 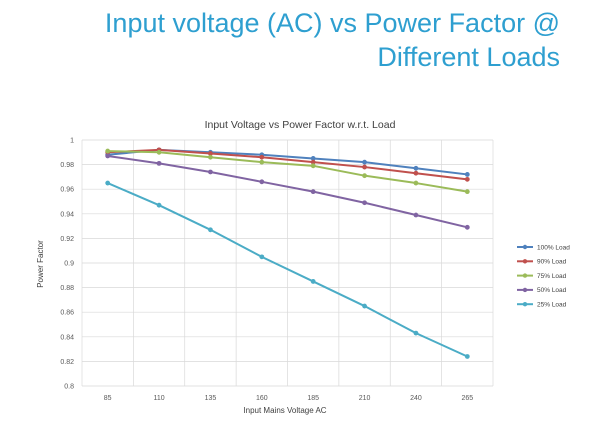 I want to click on series-50-load, so click(x=287, y=191).